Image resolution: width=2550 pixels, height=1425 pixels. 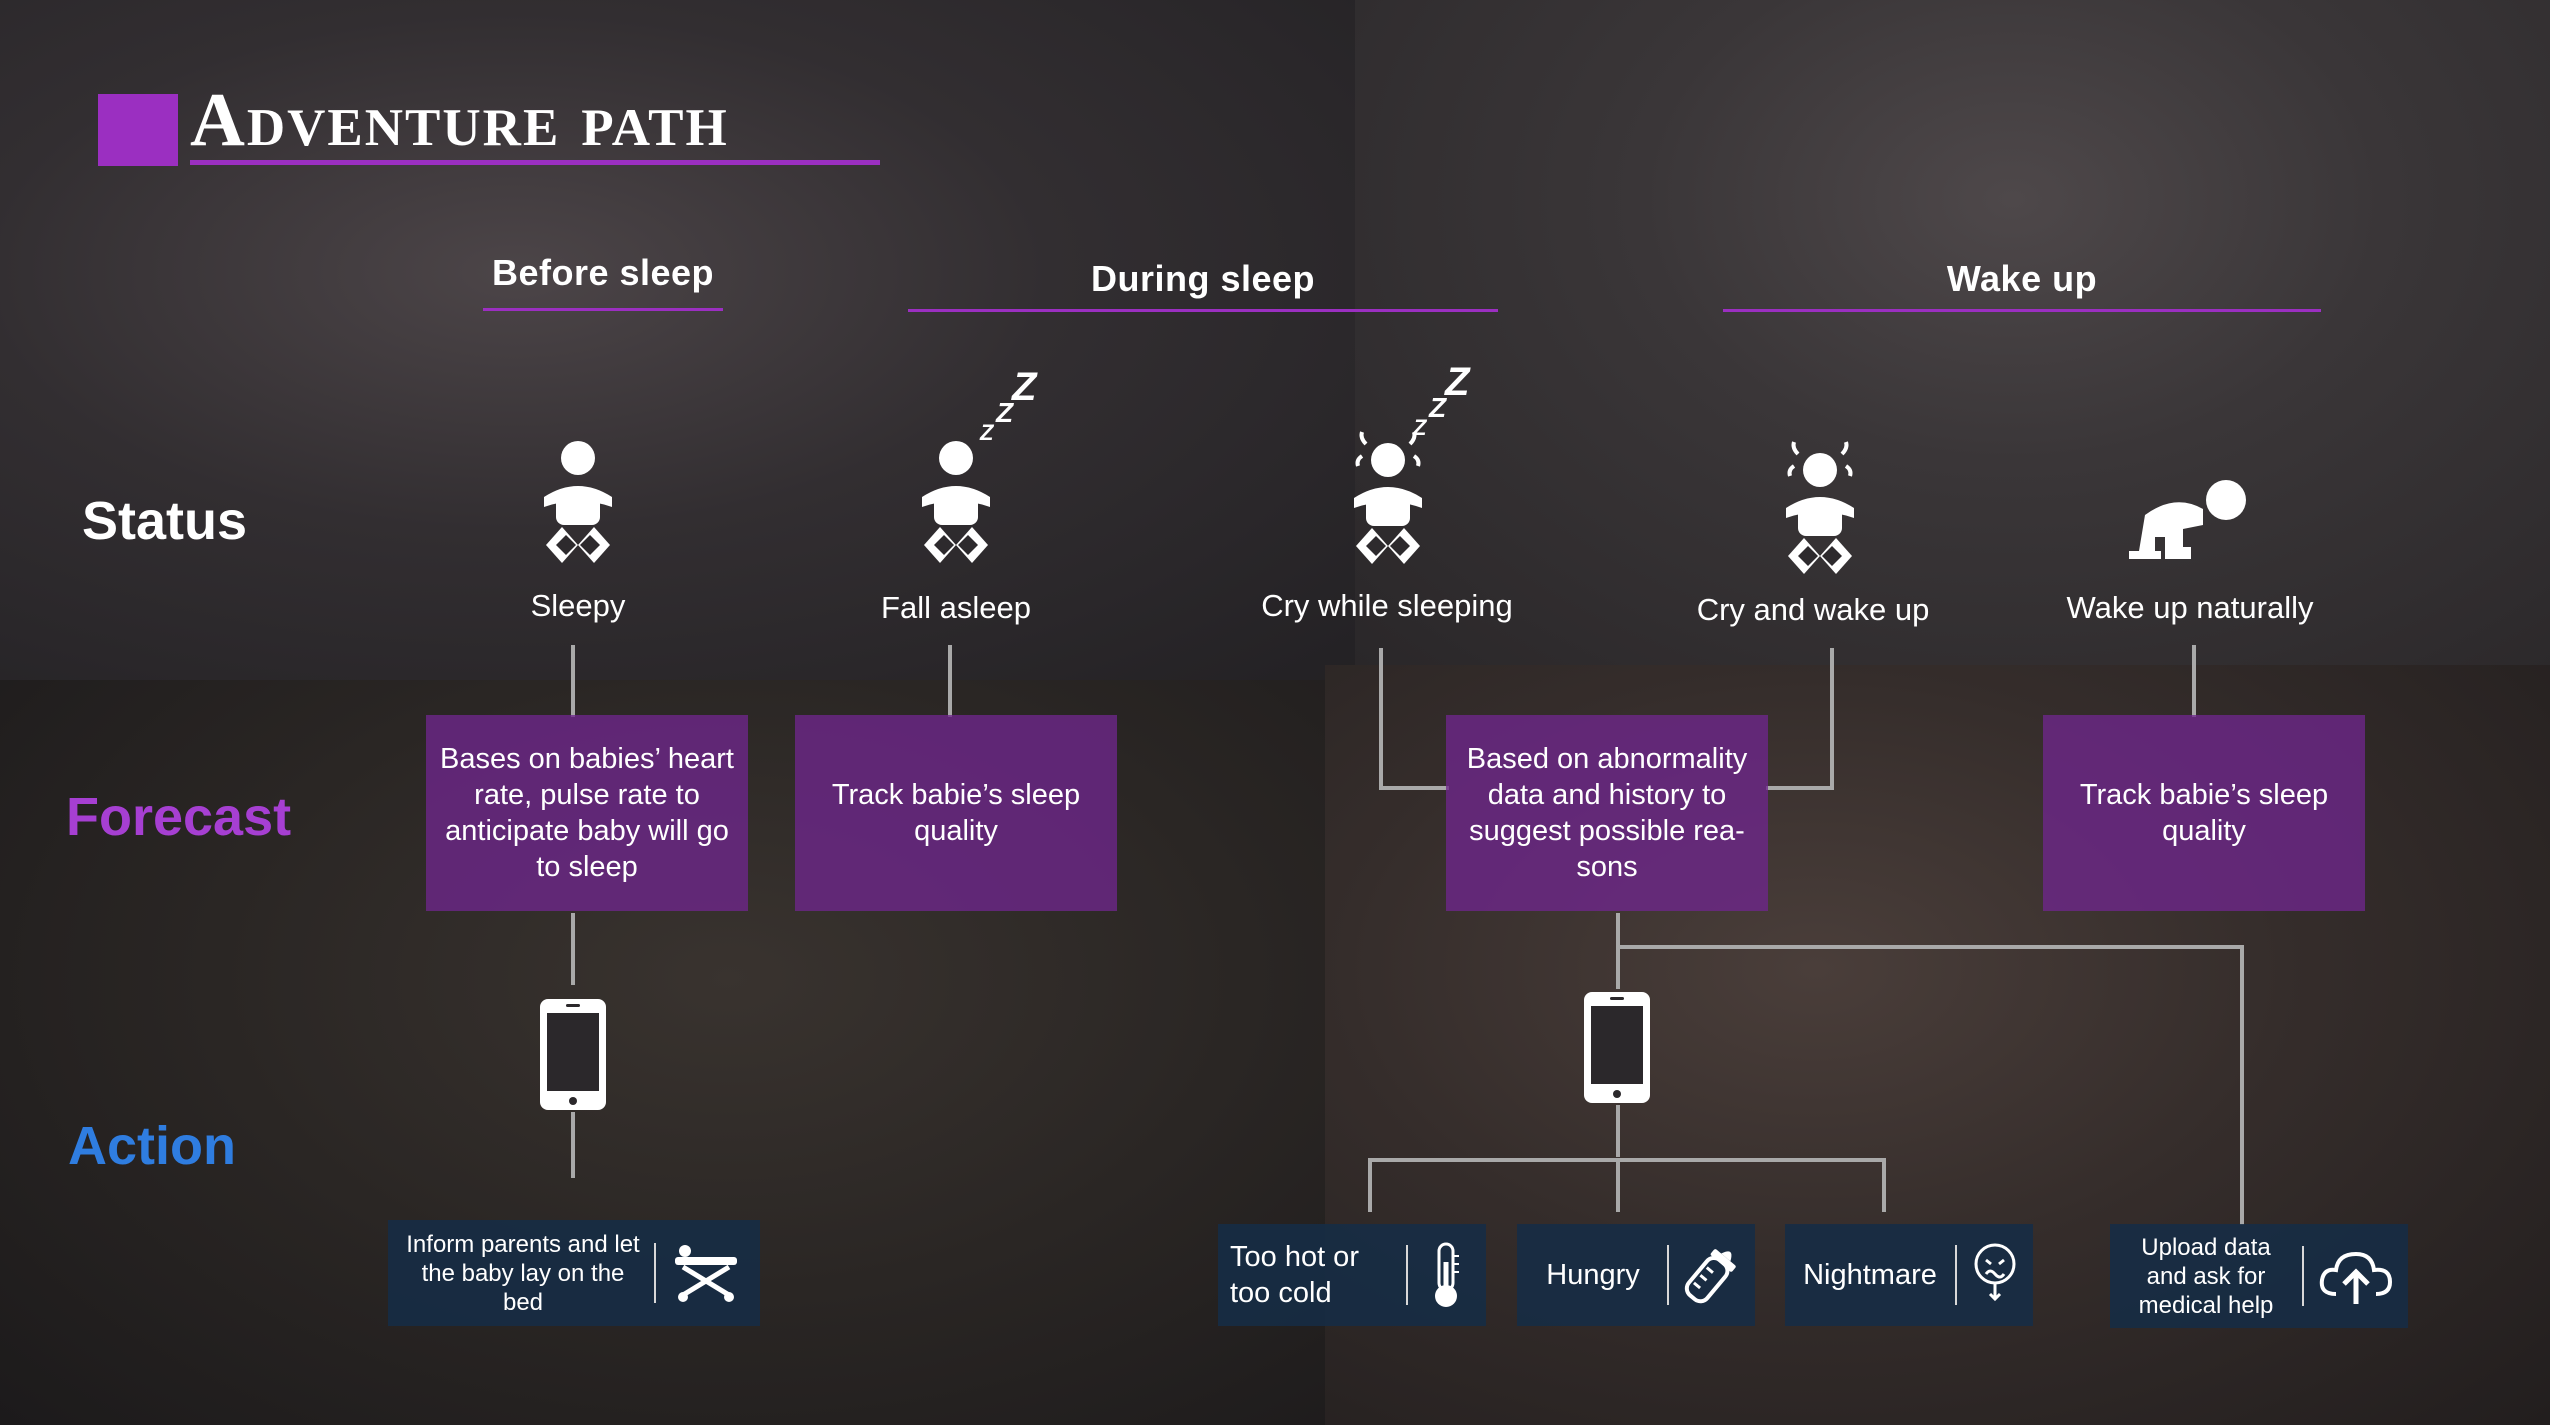 I want to click on title-underline, so click(x=535, y=162).